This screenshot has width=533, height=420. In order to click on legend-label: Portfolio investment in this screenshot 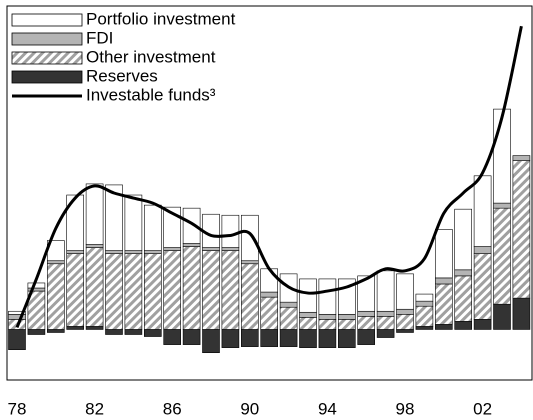, I will do `click(161, 18)`.